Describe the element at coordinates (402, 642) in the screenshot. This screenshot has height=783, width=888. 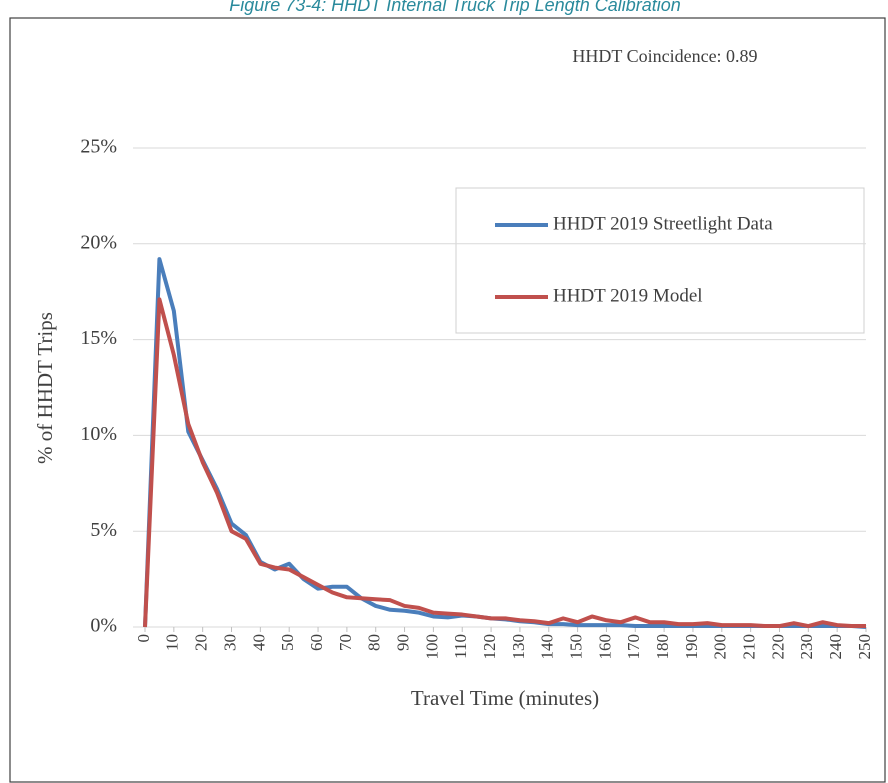
I see `x-tick-label: 90` at that location.